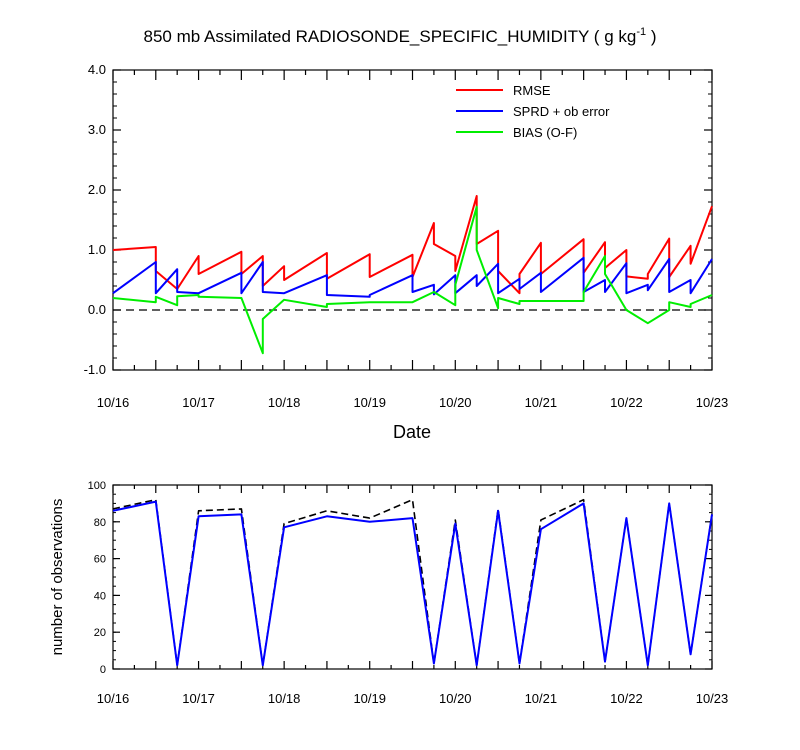  Describe the element at coordinates (95, 369) in the screenshot. I see `y-tick-label: -1.0` at that location.